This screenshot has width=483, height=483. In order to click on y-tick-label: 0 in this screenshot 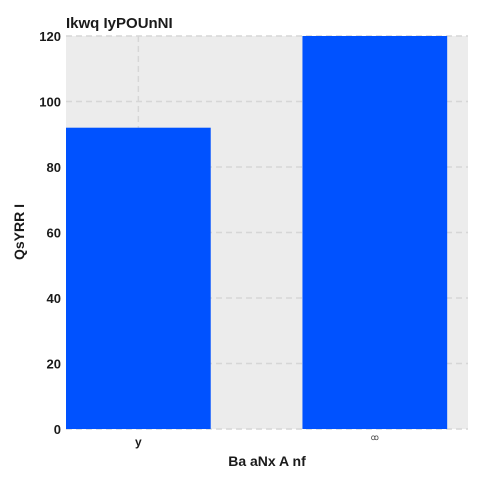, I will do `click(57, 429)`.